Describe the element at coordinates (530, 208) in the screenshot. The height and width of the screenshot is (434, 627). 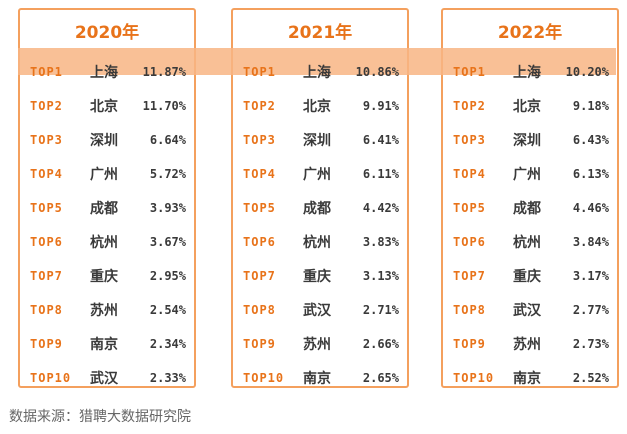
I see `ranking-row: TOP5 成都 4.46%` at that location.